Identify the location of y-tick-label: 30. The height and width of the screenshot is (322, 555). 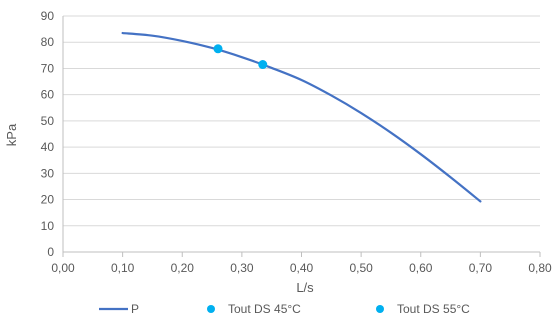
(48, 173).